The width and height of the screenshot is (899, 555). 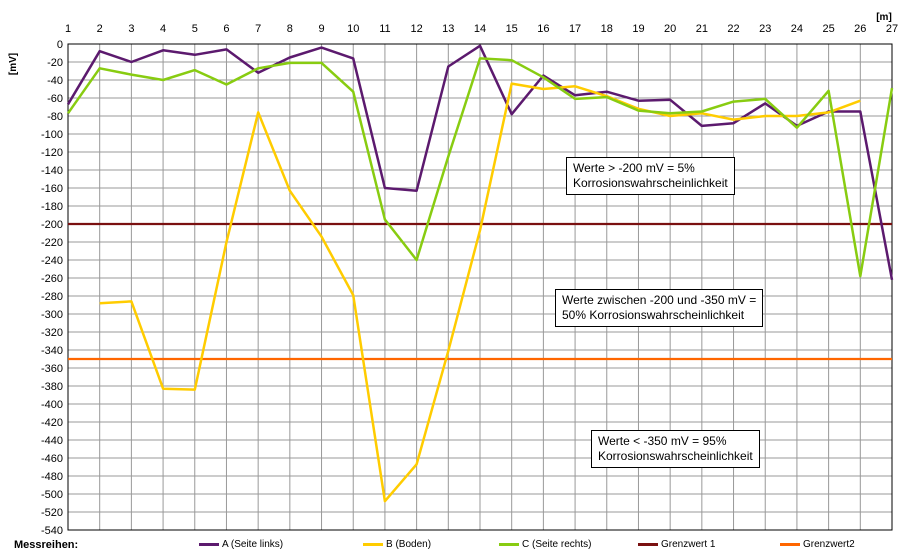 What do you see at coordinates (688, 544) in the screenshot?
I see `legend-label: Grenzwert 1` at bounding box center [688, 544].